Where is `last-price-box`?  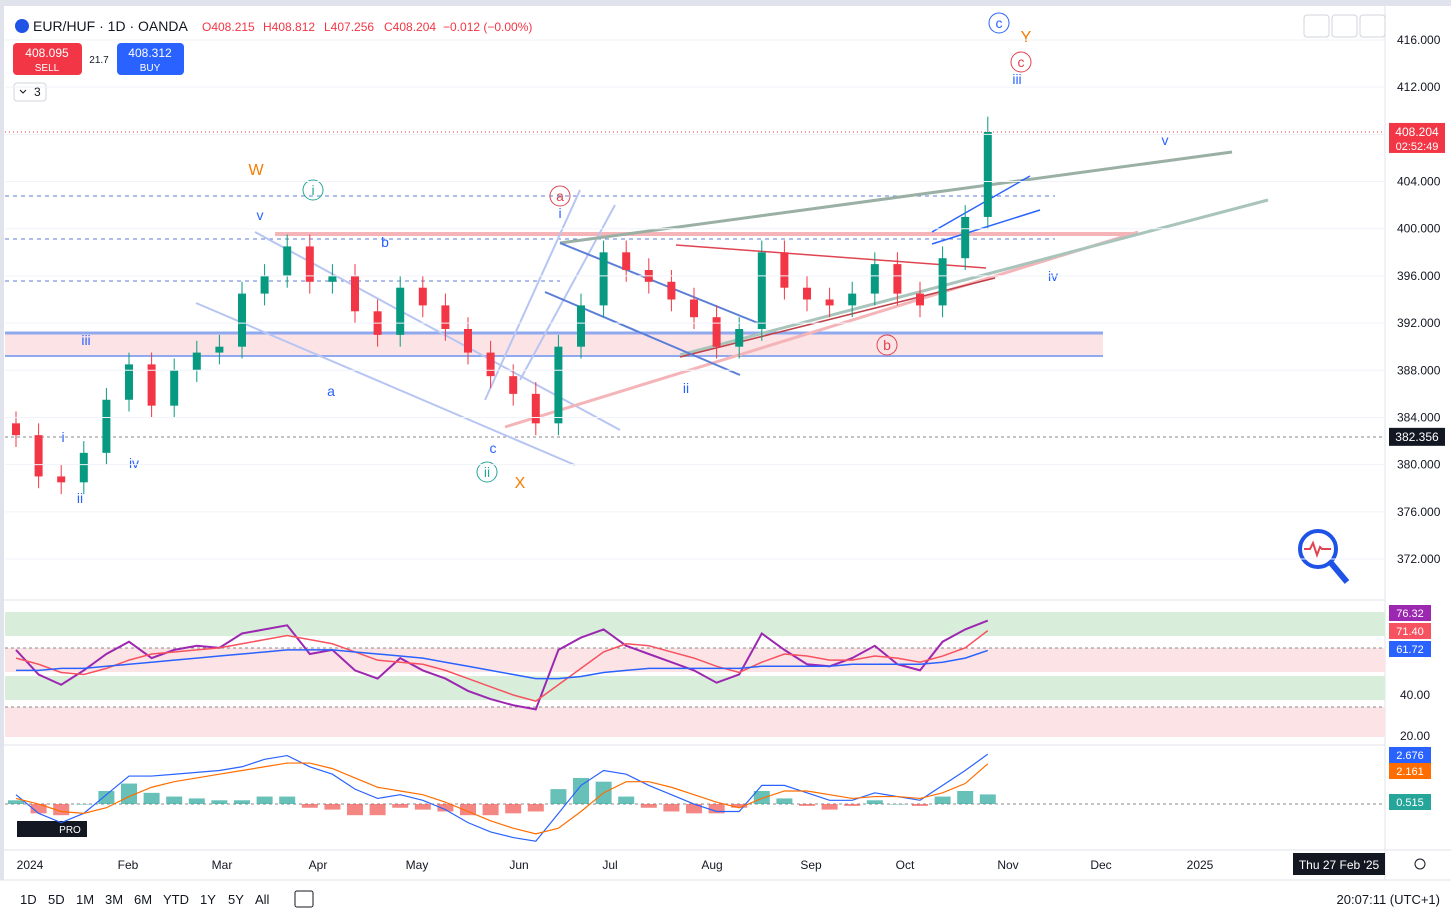
last-price-box is located at coordinates (1417, 137).